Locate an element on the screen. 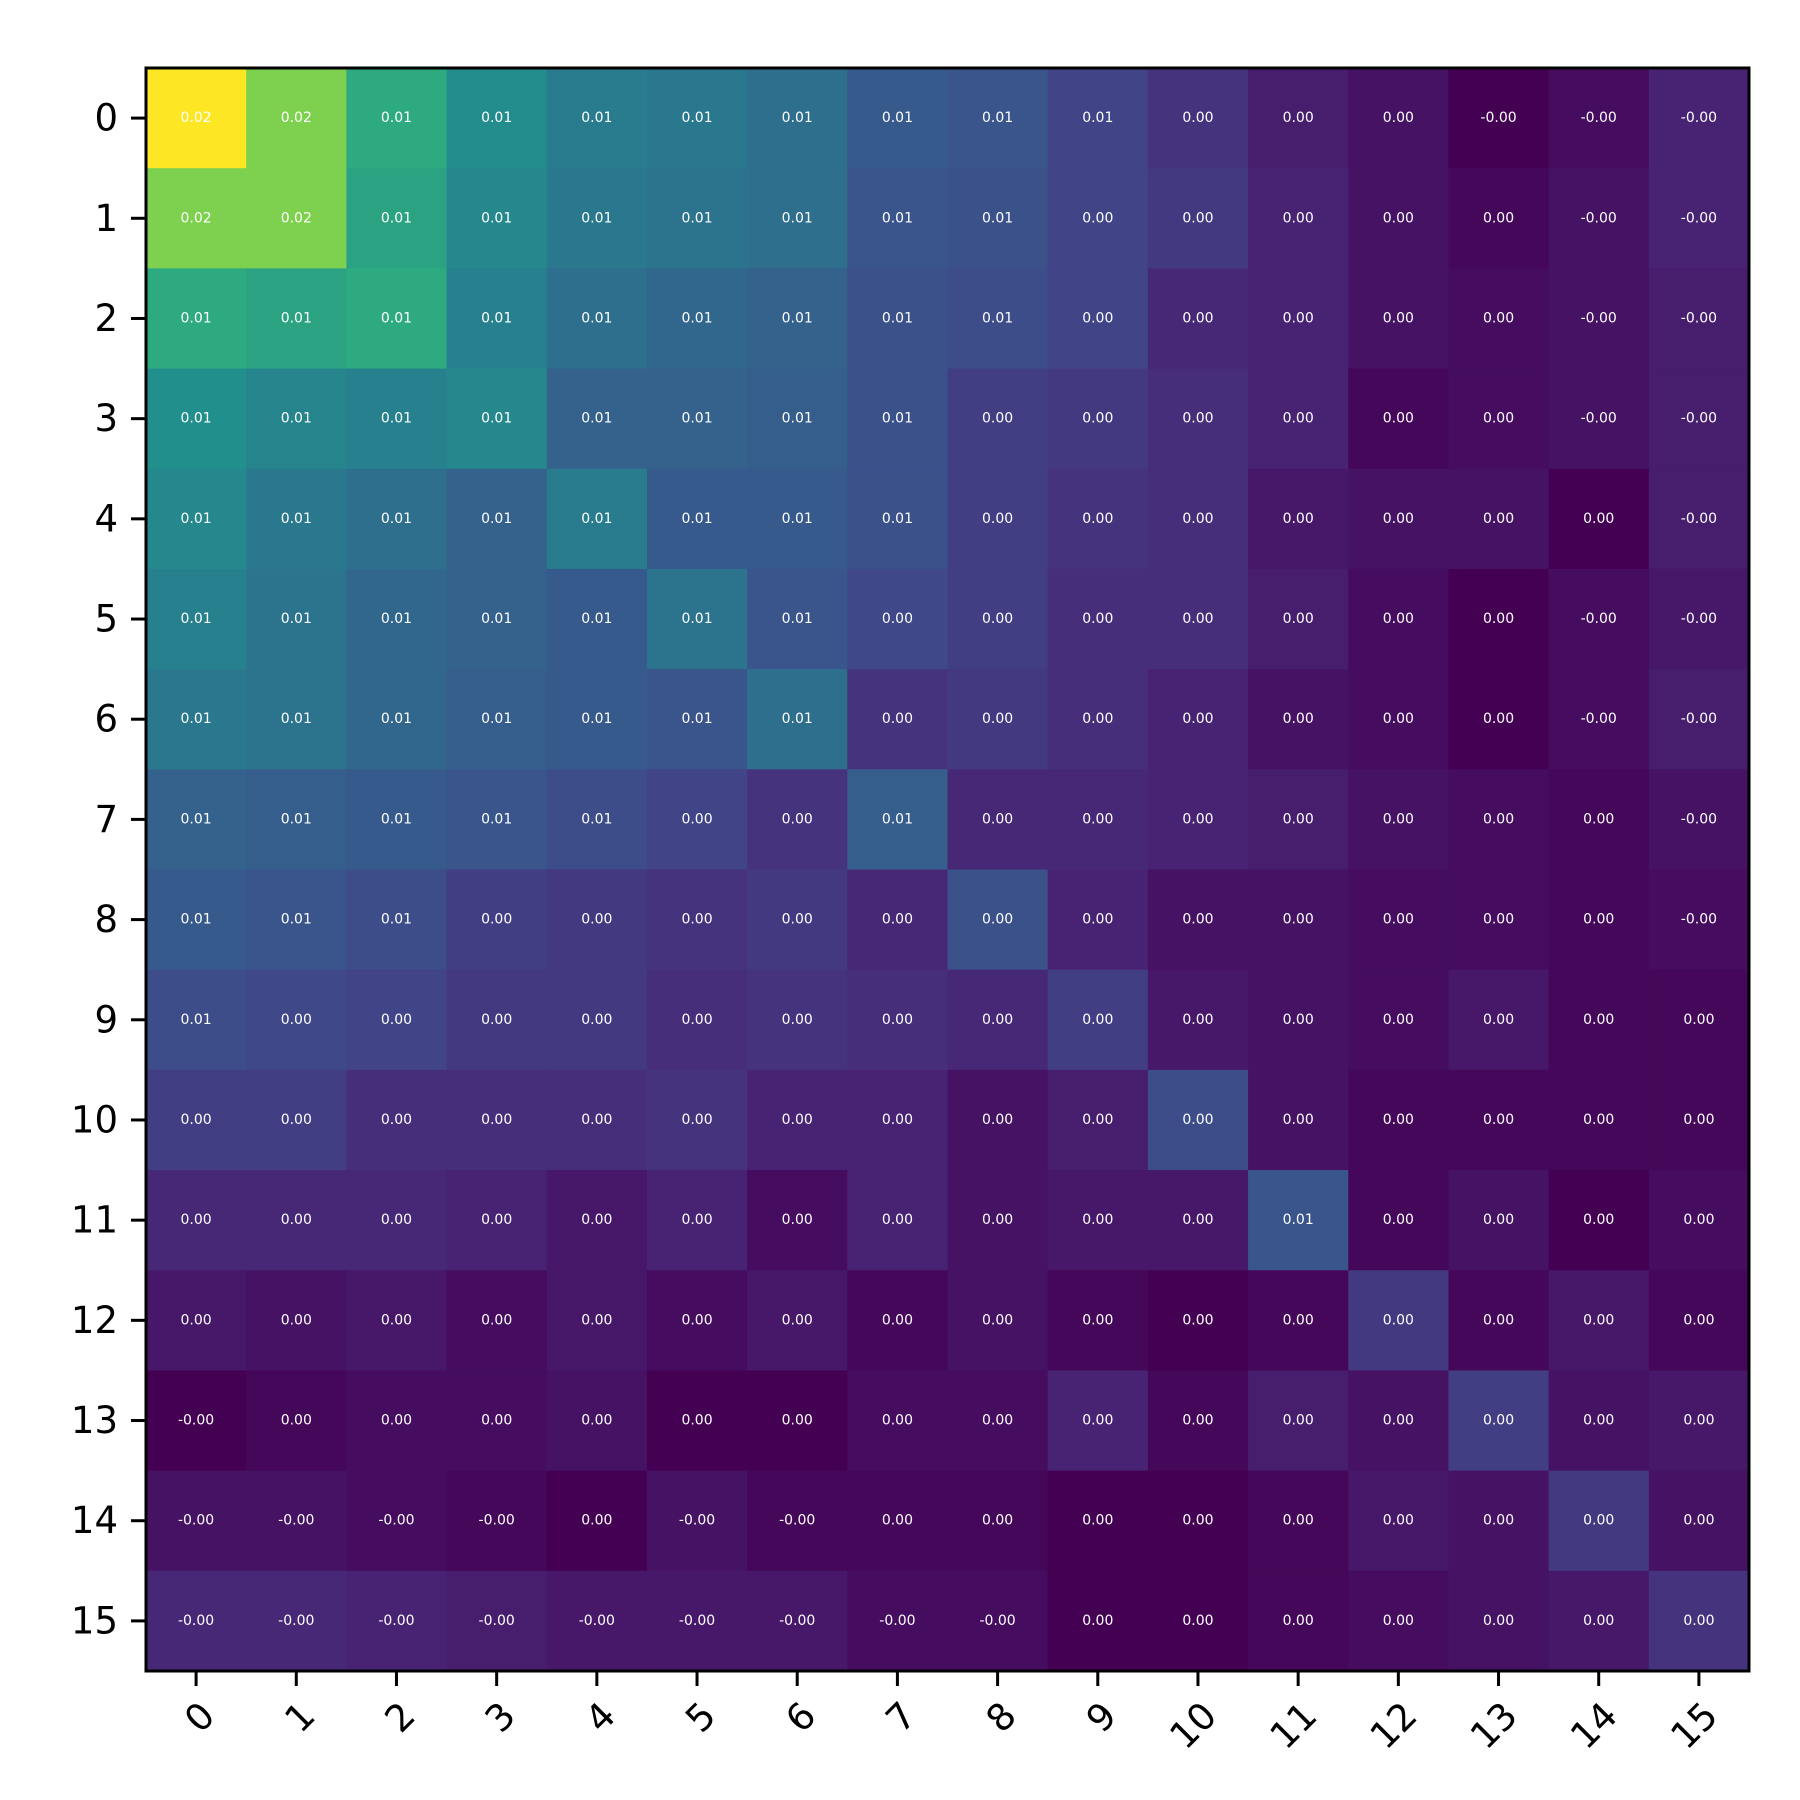  cell-label-9-9: 0.00 is located at coordinates (1097, 1020).